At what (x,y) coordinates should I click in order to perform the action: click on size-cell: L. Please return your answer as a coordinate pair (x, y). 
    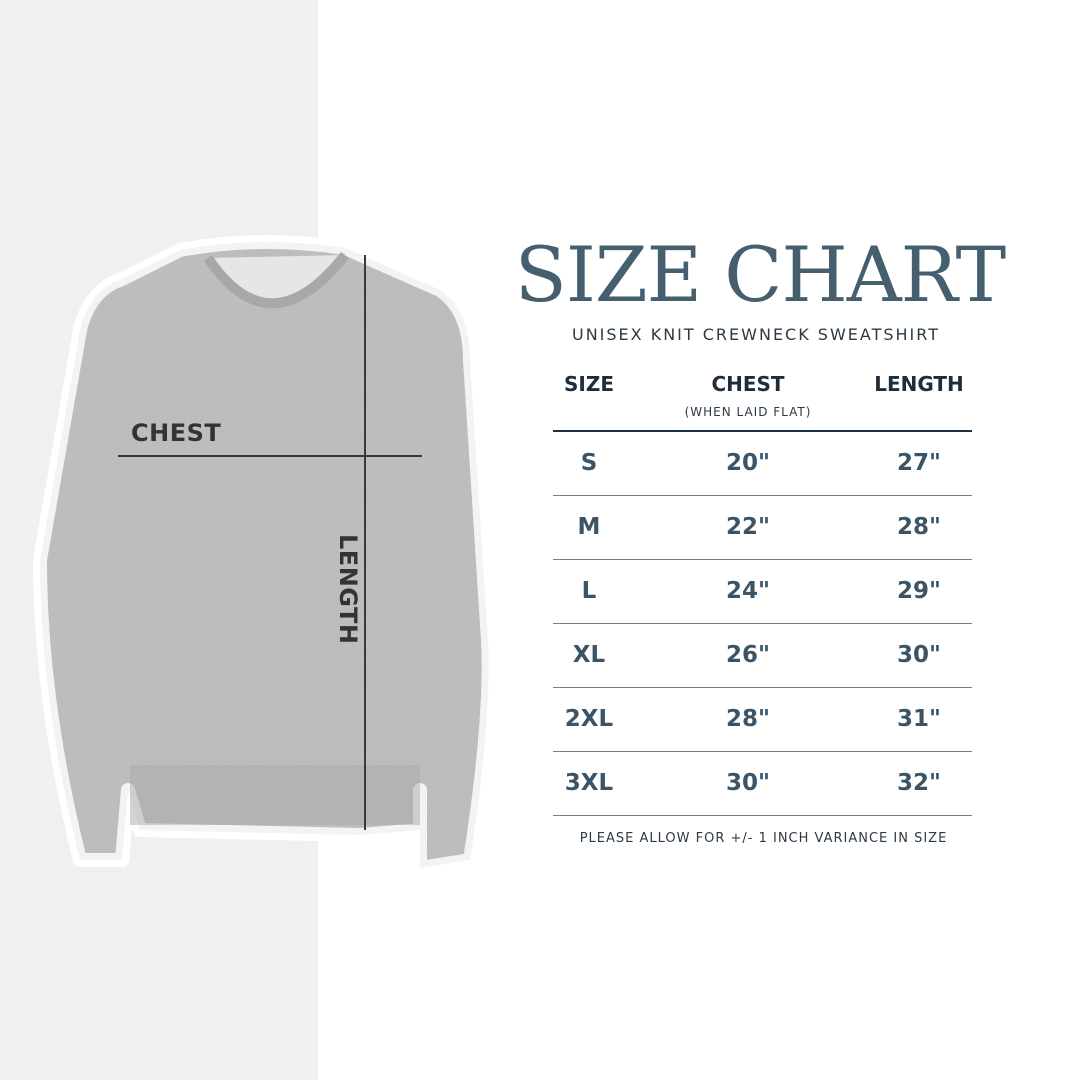
    Looking at the image, I should click on (589, 591).